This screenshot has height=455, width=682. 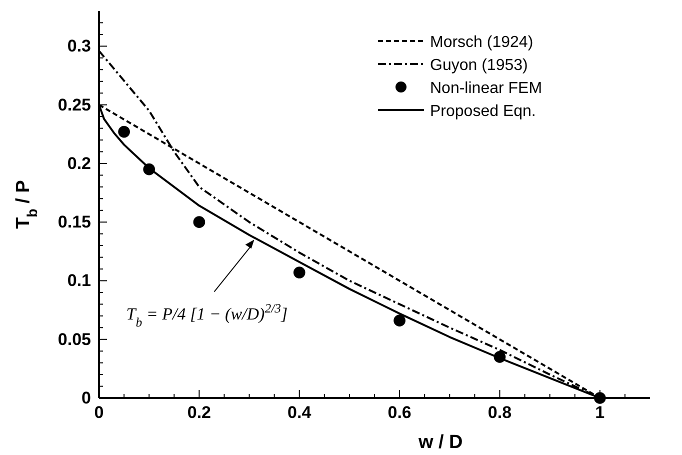 I want to click on legend-label: Morsch (1924), so click(x=482, y=42).